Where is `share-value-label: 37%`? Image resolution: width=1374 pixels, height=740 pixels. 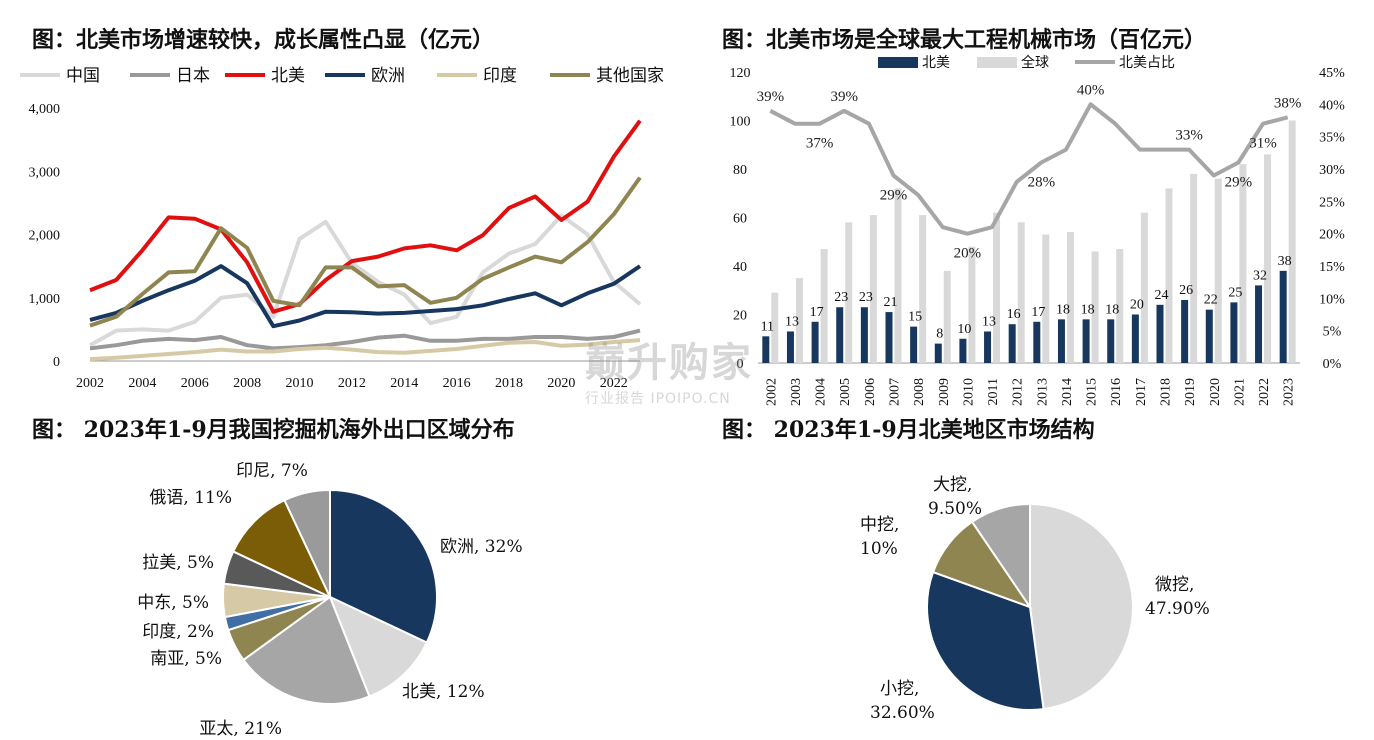
share-value-label: 37% is located at coordinates (820, 144).